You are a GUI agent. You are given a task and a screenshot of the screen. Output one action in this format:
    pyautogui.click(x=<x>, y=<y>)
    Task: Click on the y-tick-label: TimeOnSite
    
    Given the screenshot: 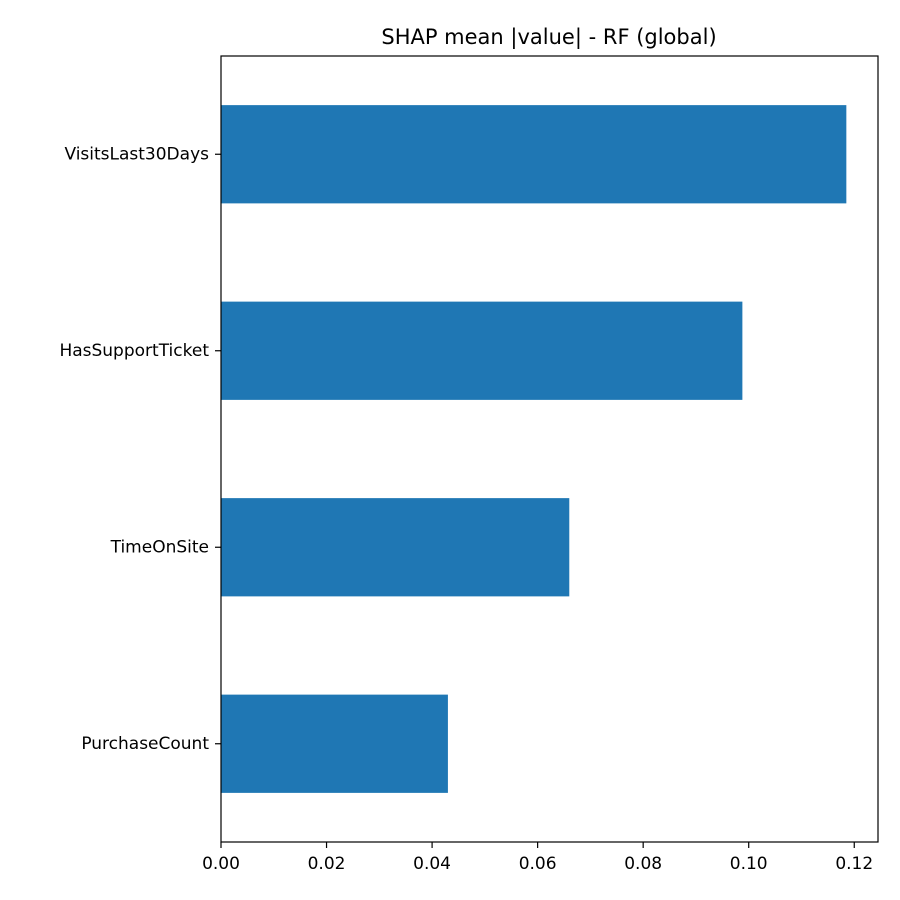 What is the action you would take?
    pyautogui.click(x=159, y=547)
    